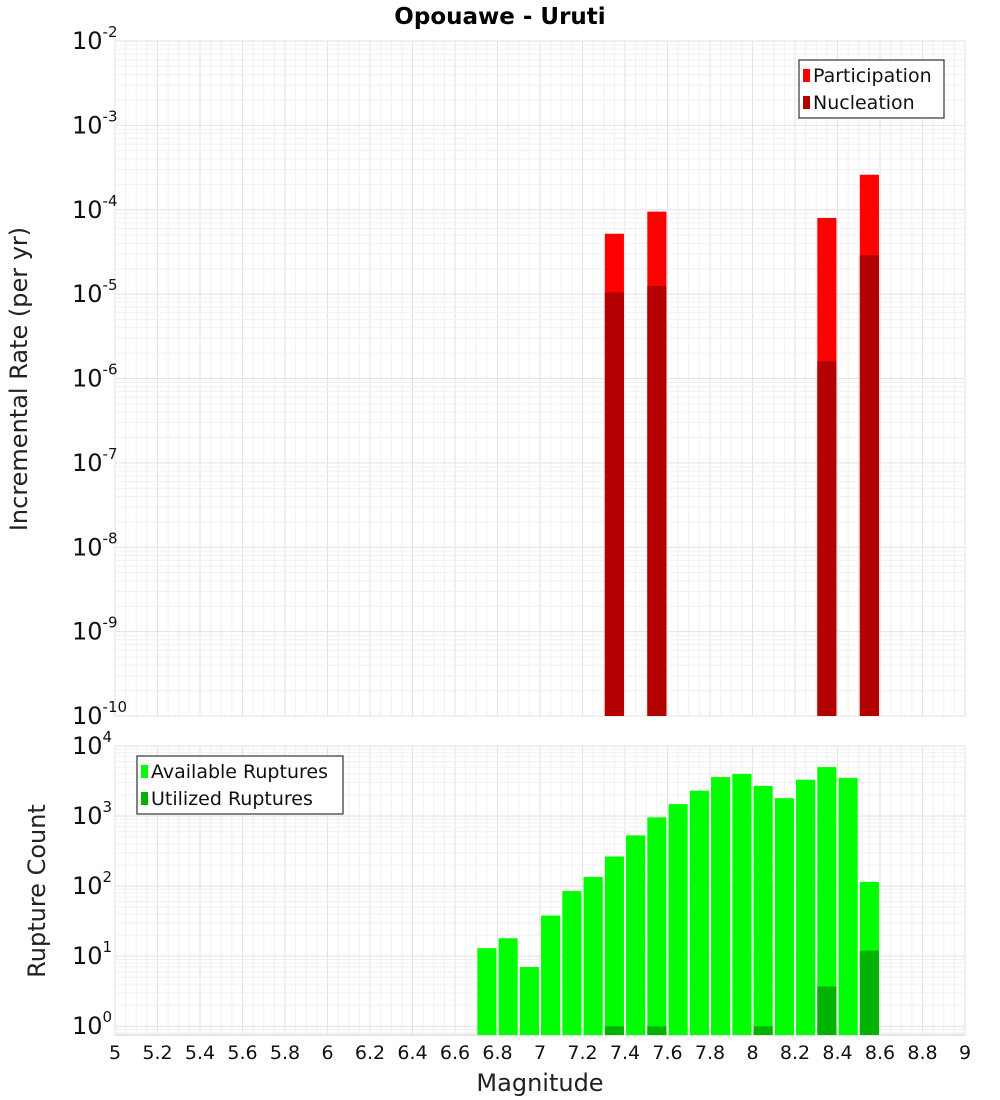 The image size is (1000, 1100). I want to click on x-tick-label: 7.4, so click(625, 1053).